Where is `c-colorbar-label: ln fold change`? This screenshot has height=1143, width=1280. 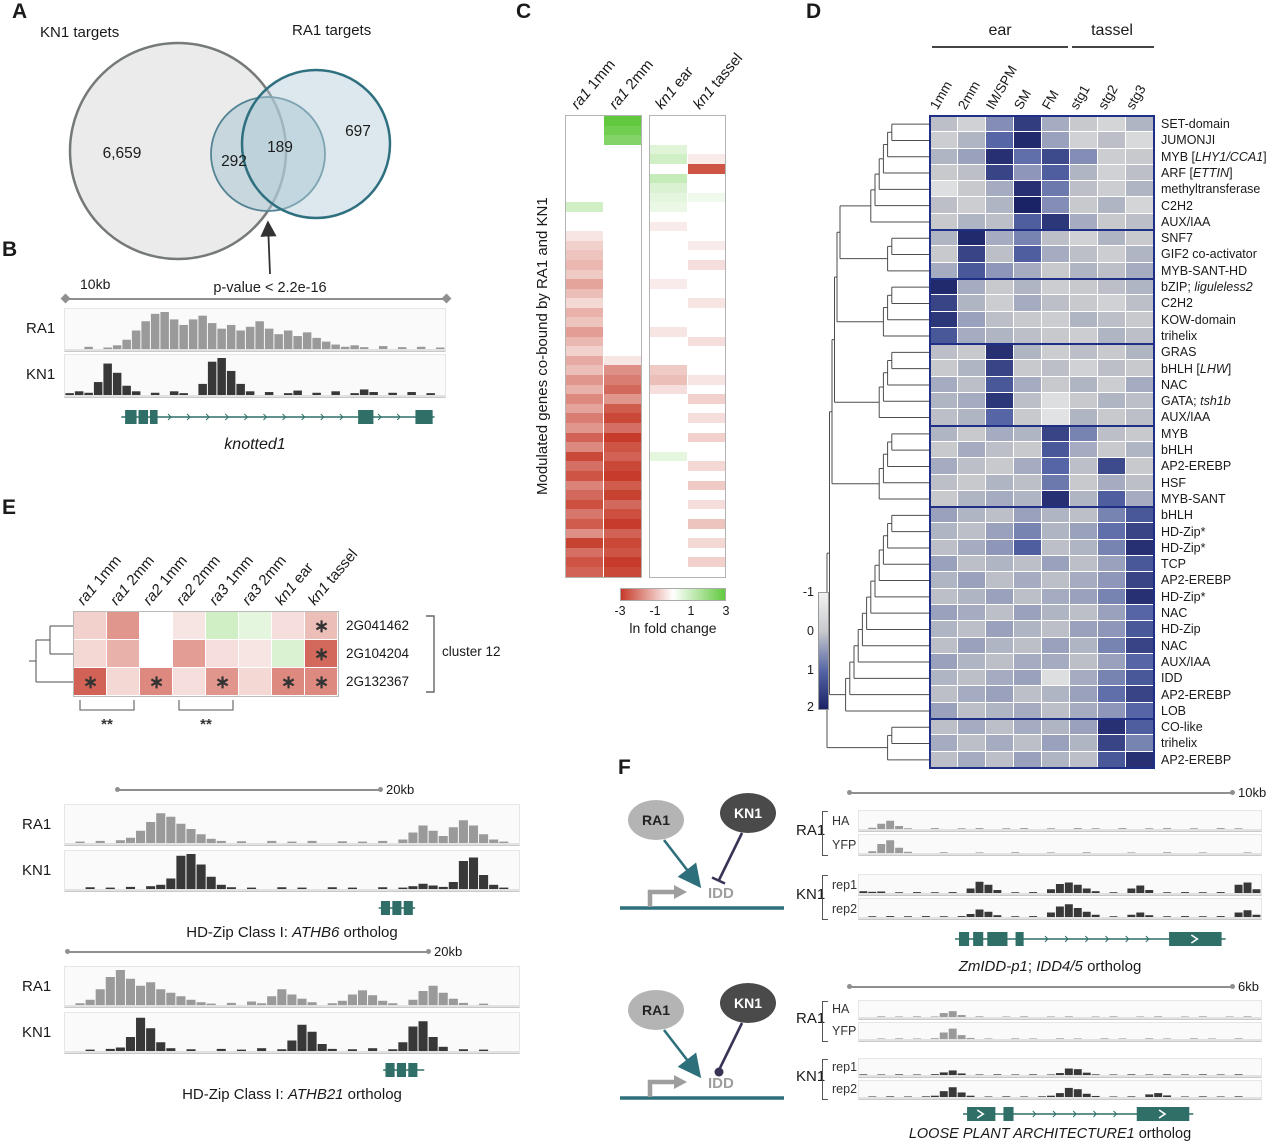
c-colorbar-label: ln fold change is located at coordinates (673, 628).